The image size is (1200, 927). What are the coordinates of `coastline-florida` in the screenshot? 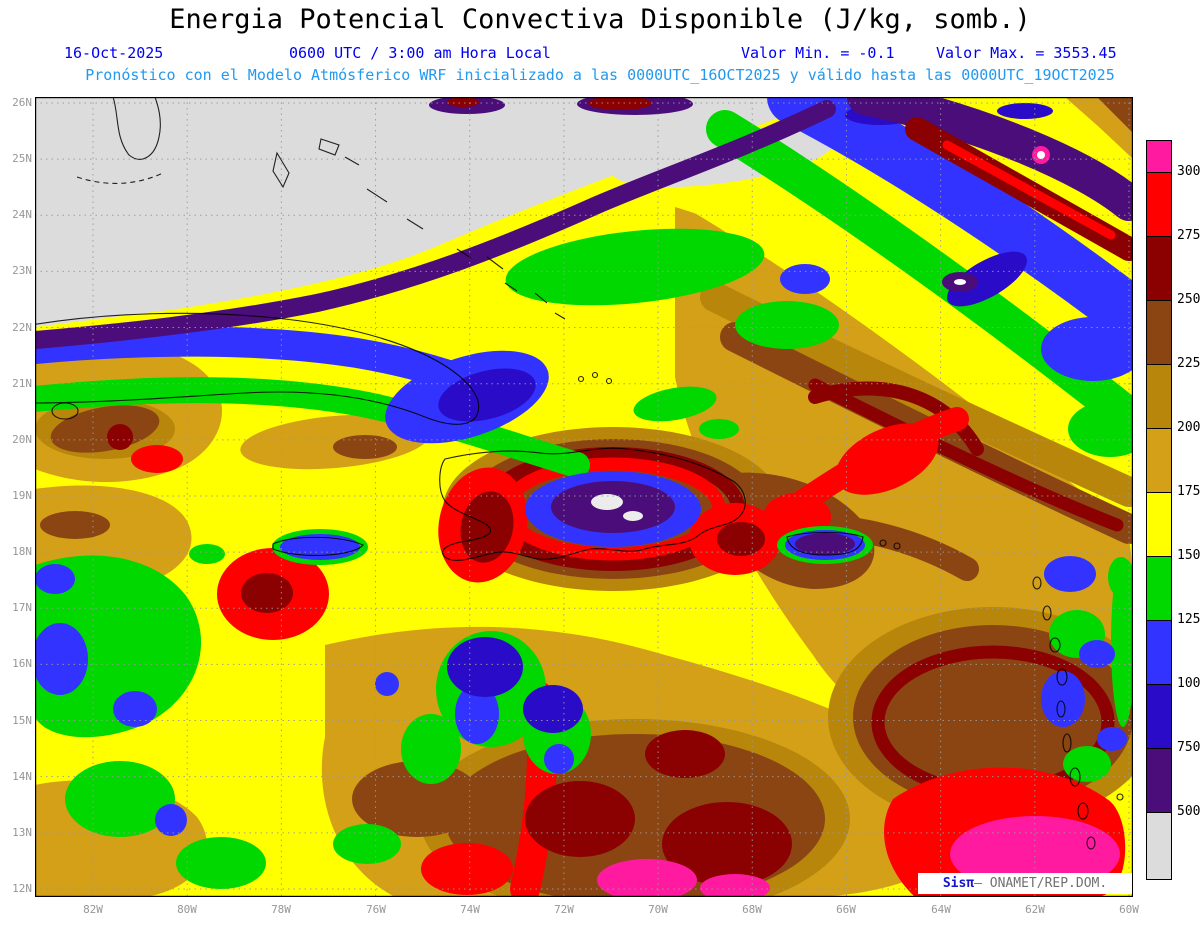 It's located at (136, 128).